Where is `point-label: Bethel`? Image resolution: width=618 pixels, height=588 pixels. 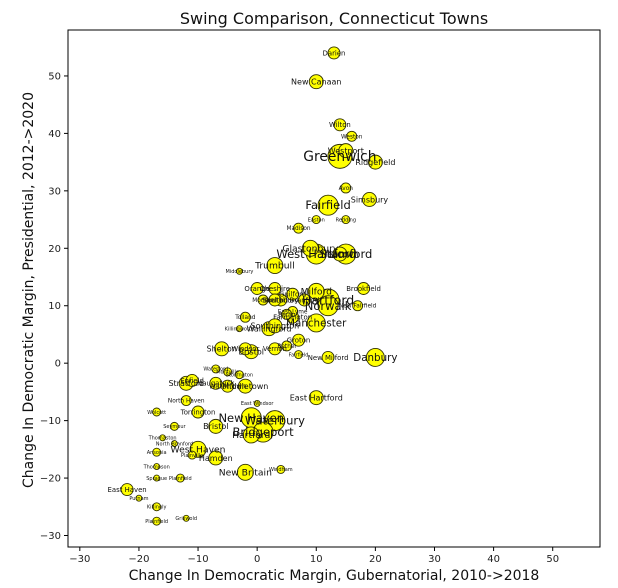
point-label: Bethel is located at coordinates (286, 347).